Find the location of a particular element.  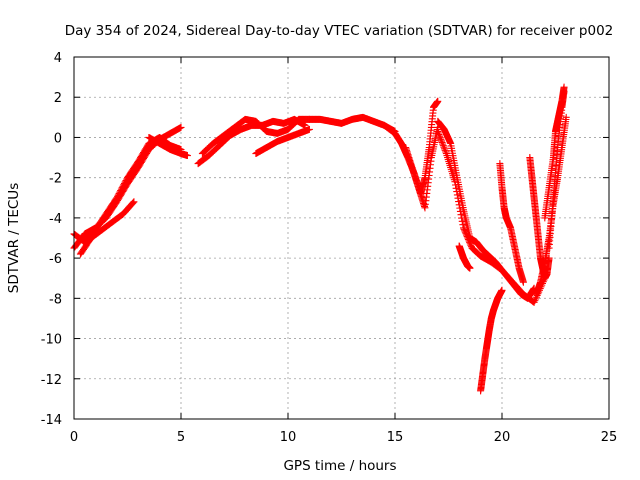

y-tick-label: -10 is located at coordinates (51, 340).